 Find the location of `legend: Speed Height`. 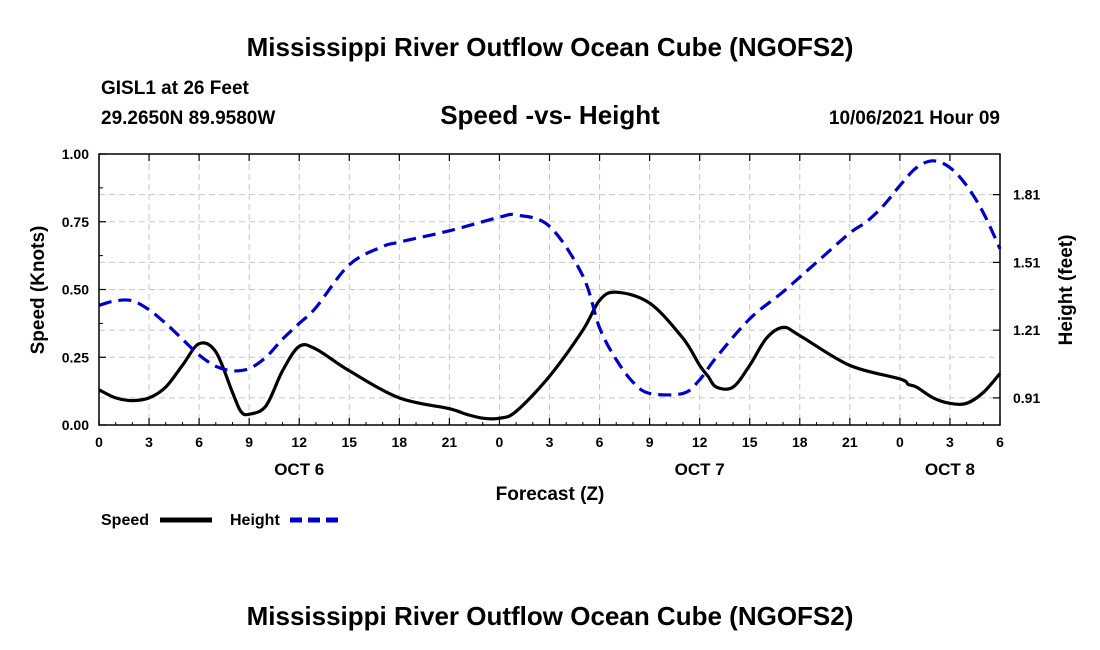

legend: Speed Height is located at coordinates (221, 520).